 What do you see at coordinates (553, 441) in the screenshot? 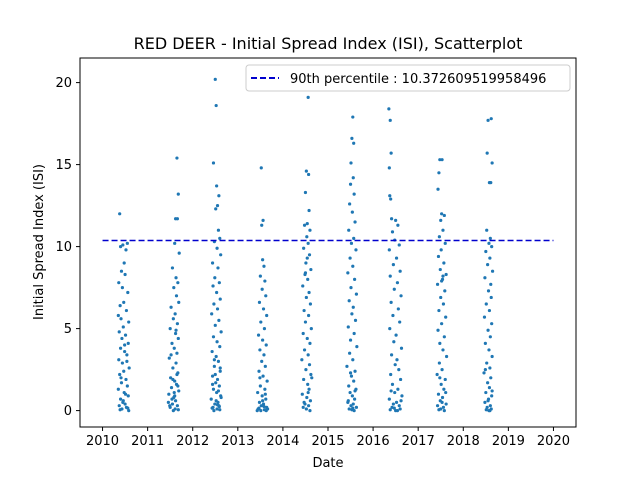
I see `x-tick-label: 2020` at bounding box center [553, 441].